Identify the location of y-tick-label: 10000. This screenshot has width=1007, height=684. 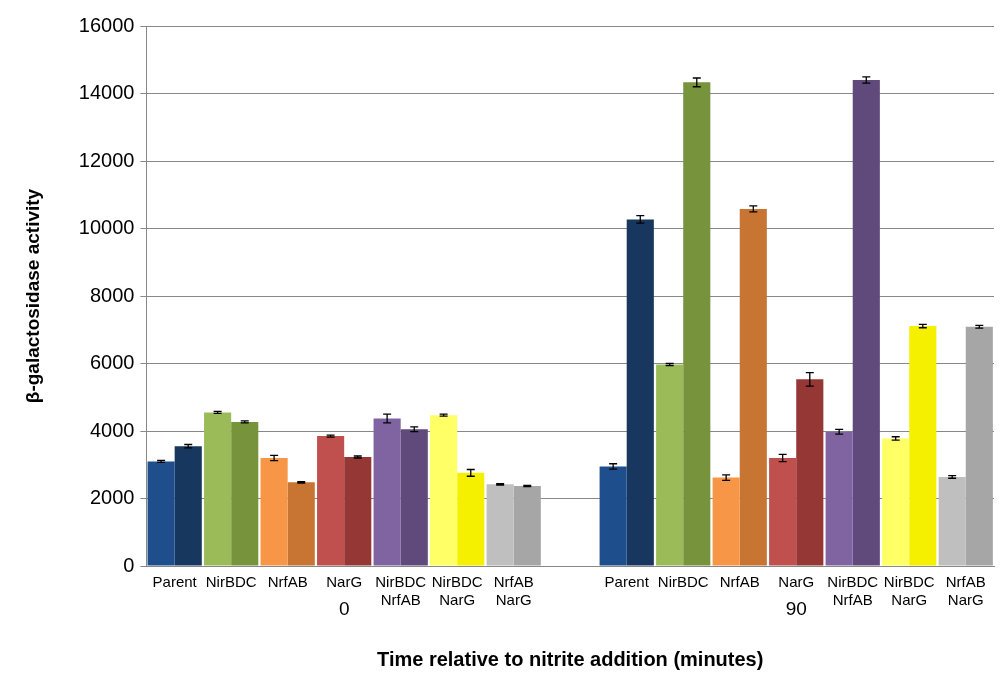
(106, 227).